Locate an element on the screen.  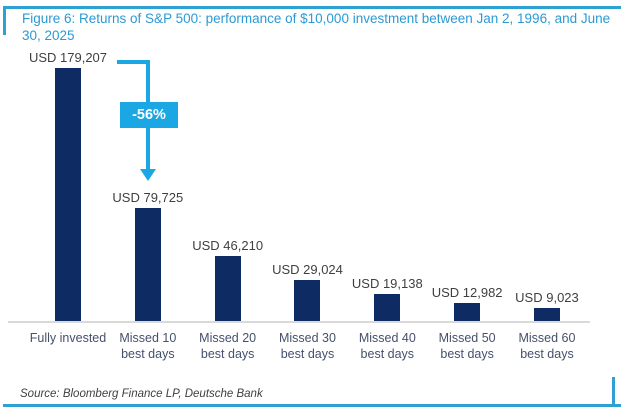
drop-arrow-head-icon is located at coordinates (148, 175).